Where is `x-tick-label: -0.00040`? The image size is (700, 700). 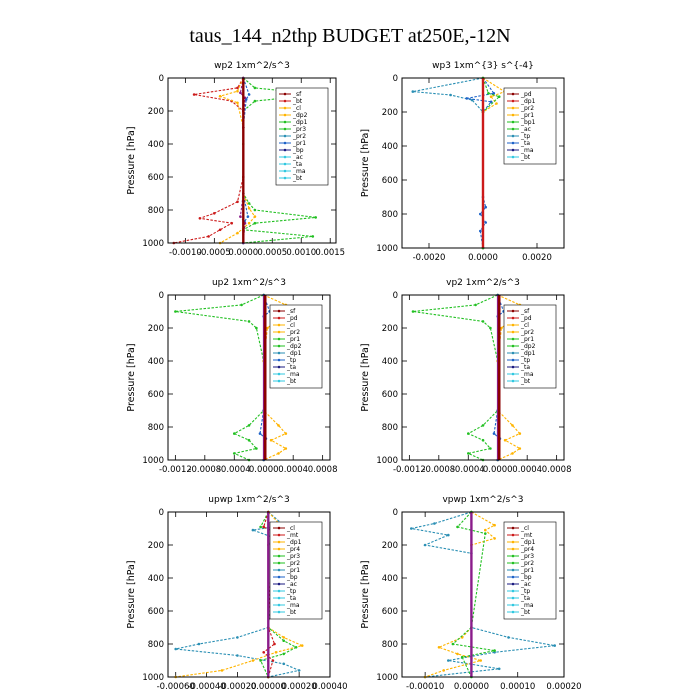 x-tick-label: -0.00040 is located at coordinates (206, 687).